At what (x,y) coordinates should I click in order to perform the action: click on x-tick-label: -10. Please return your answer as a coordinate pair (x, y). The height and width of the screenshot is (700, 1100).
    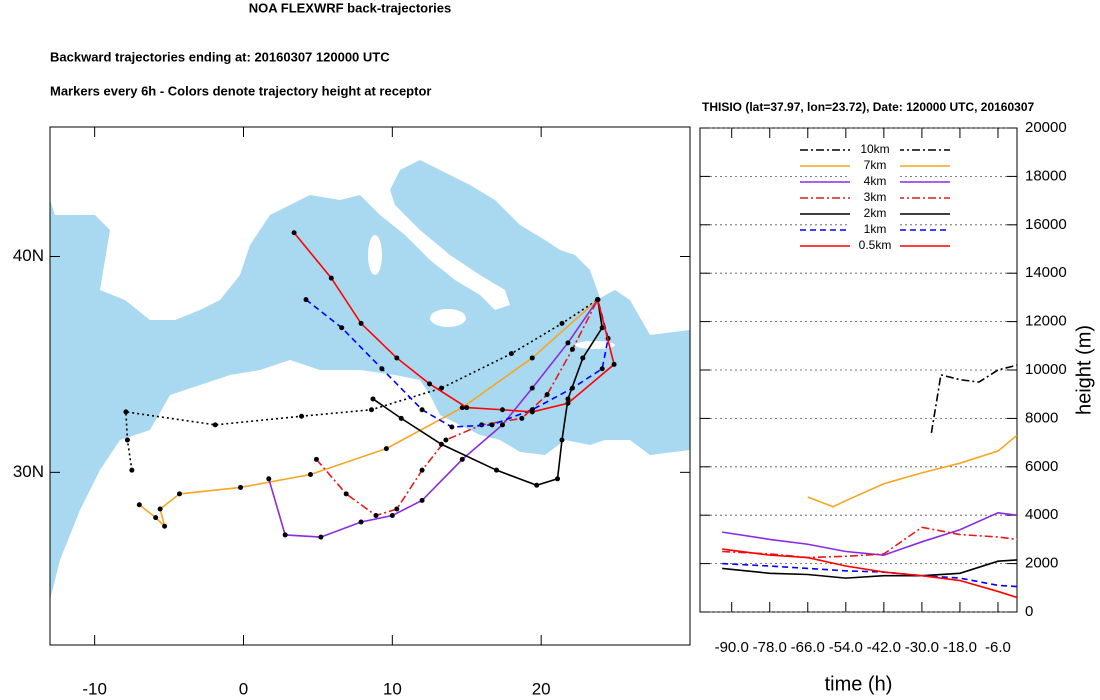
    Looking at the image, I should click on (94, 688).